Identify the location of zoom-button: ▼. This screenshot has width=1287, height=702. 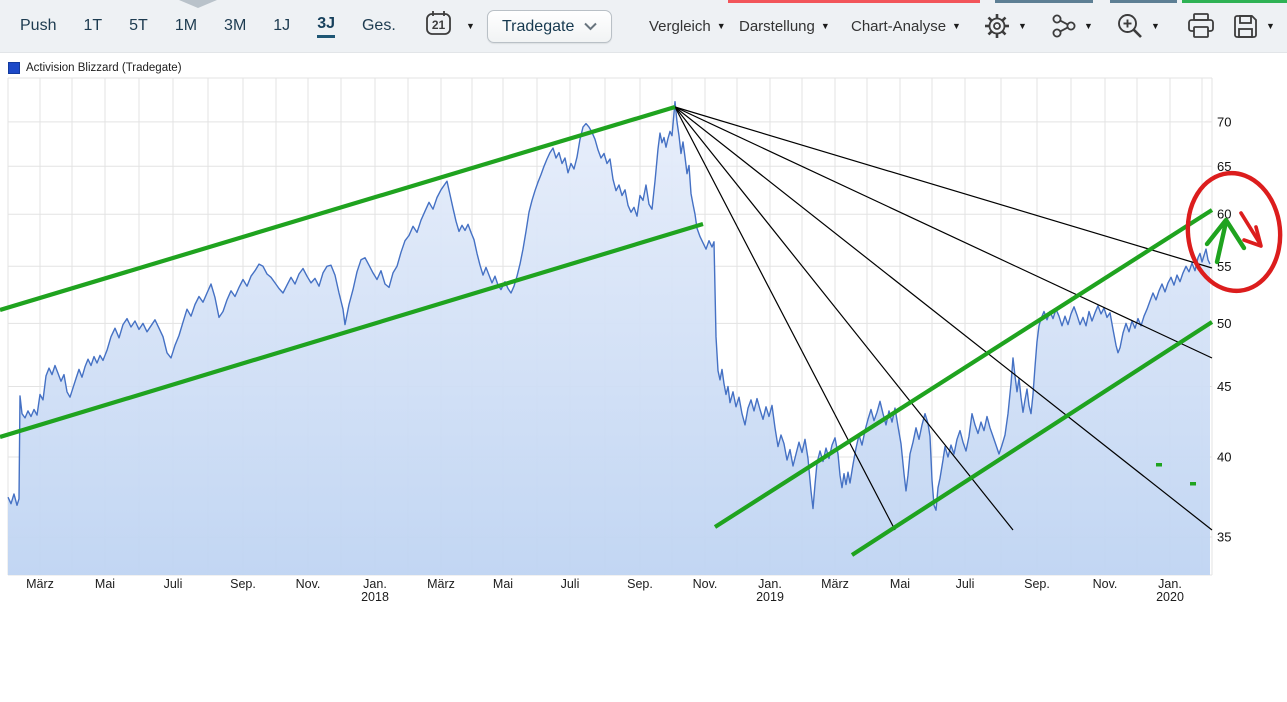
(1137, 26).